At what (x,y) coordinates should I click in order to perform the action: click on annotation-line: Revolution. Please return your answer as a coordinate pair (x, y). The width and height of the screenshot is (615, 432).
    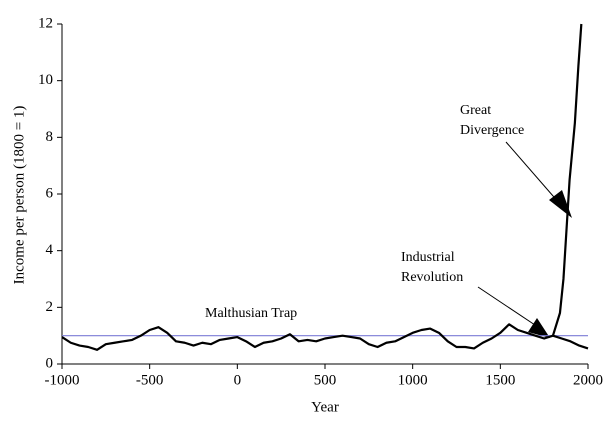
    Looking at the image, I should click on (432, 277).